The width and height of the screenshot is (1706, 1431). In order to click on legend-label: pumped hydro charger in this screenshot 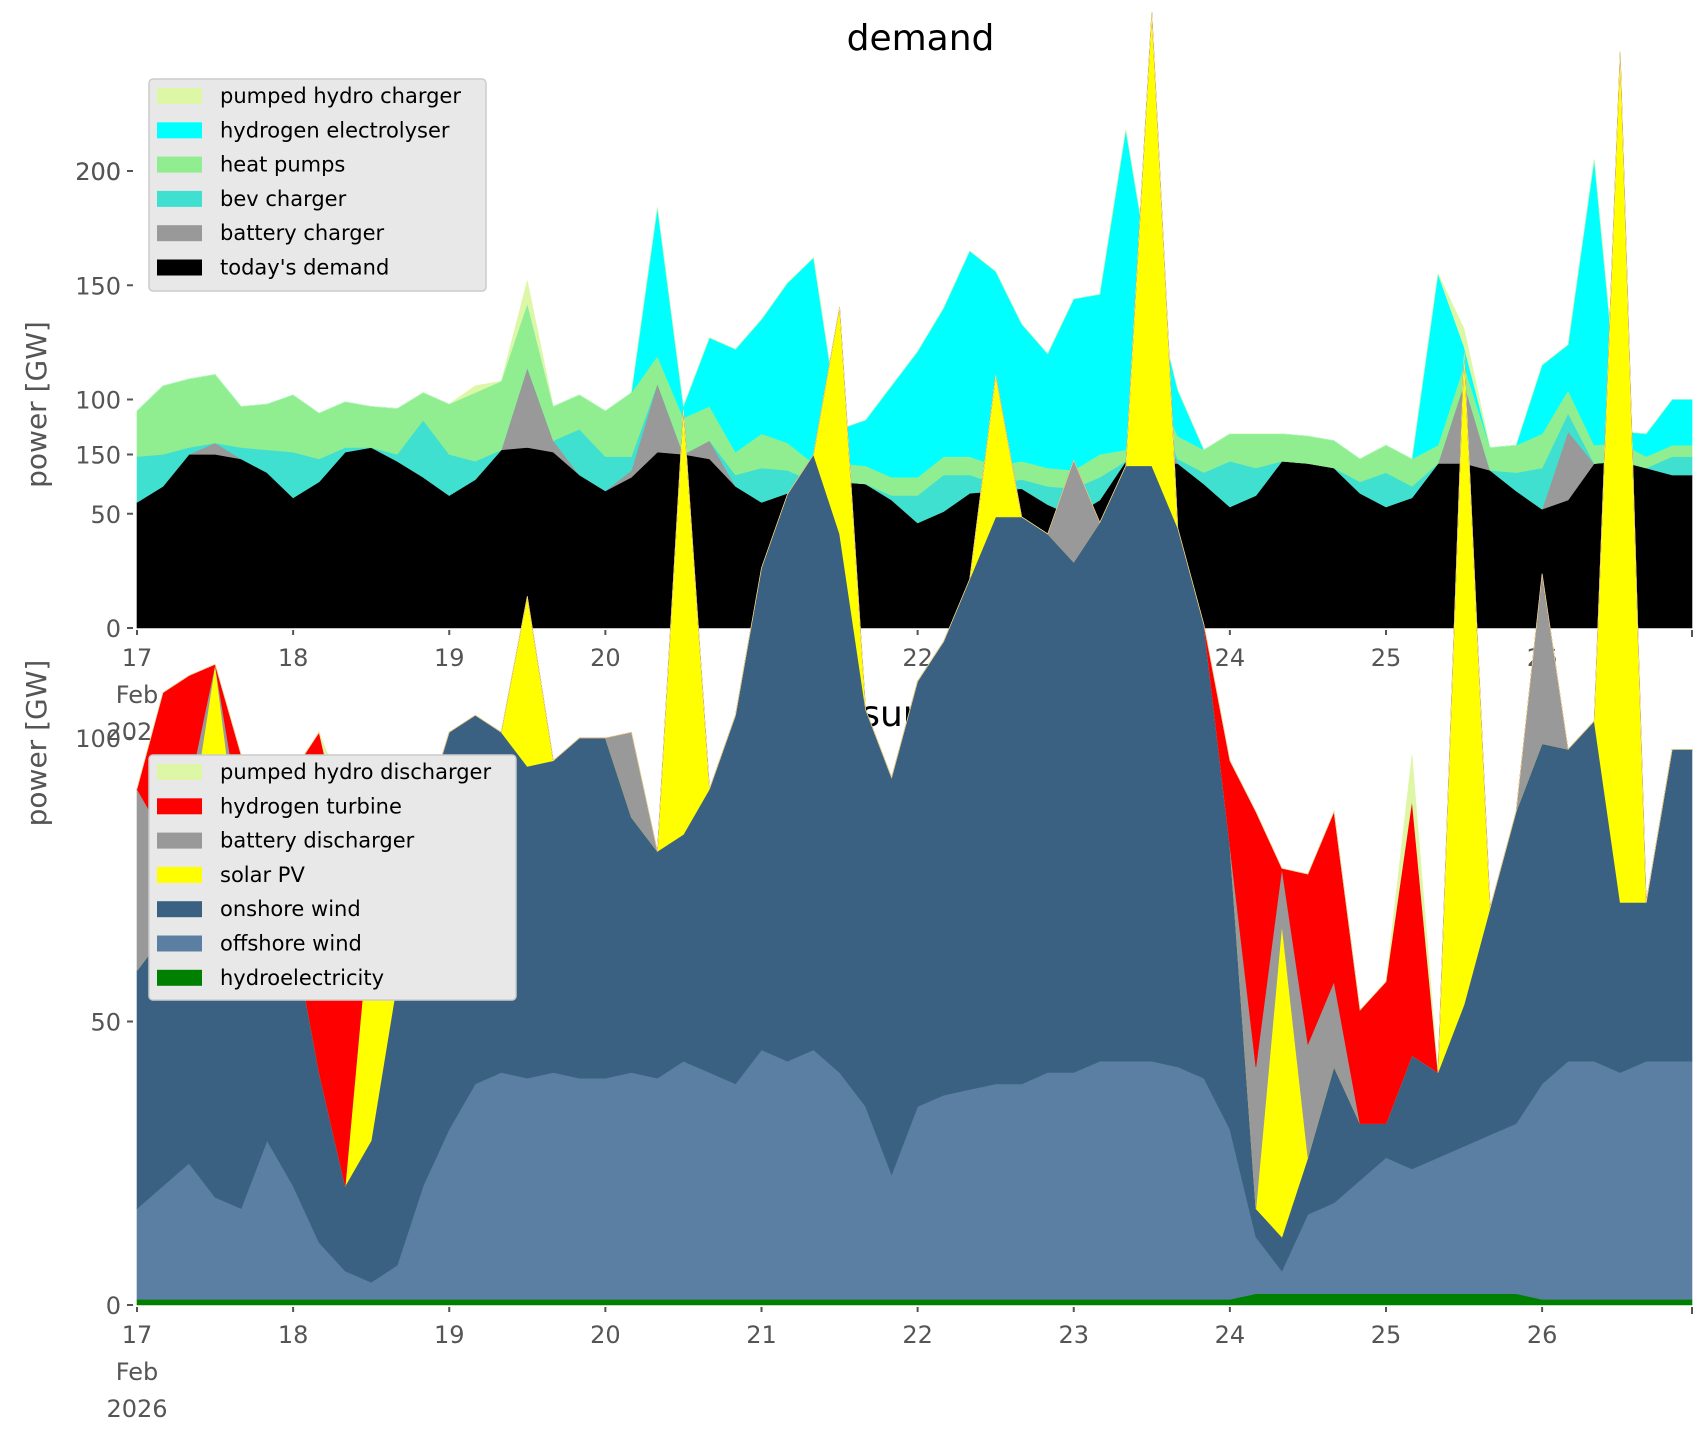, I will do `click(340, 96)`.